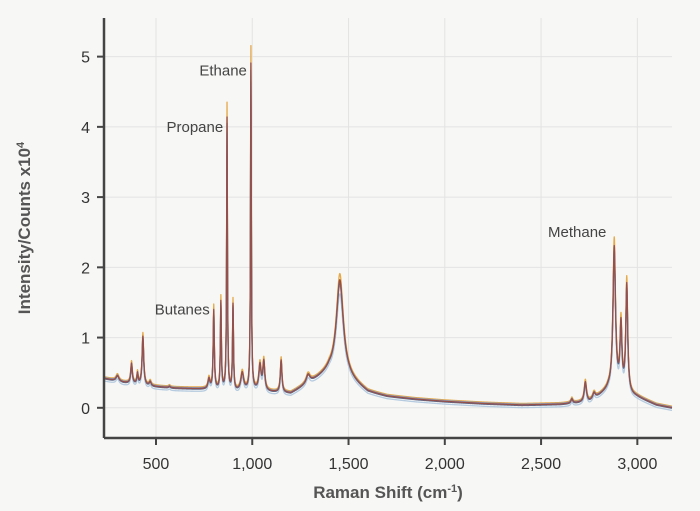  Describe the element at coordinates (541, 464) in the screenshot. I see `x-tick-label: 2,500` at that location.